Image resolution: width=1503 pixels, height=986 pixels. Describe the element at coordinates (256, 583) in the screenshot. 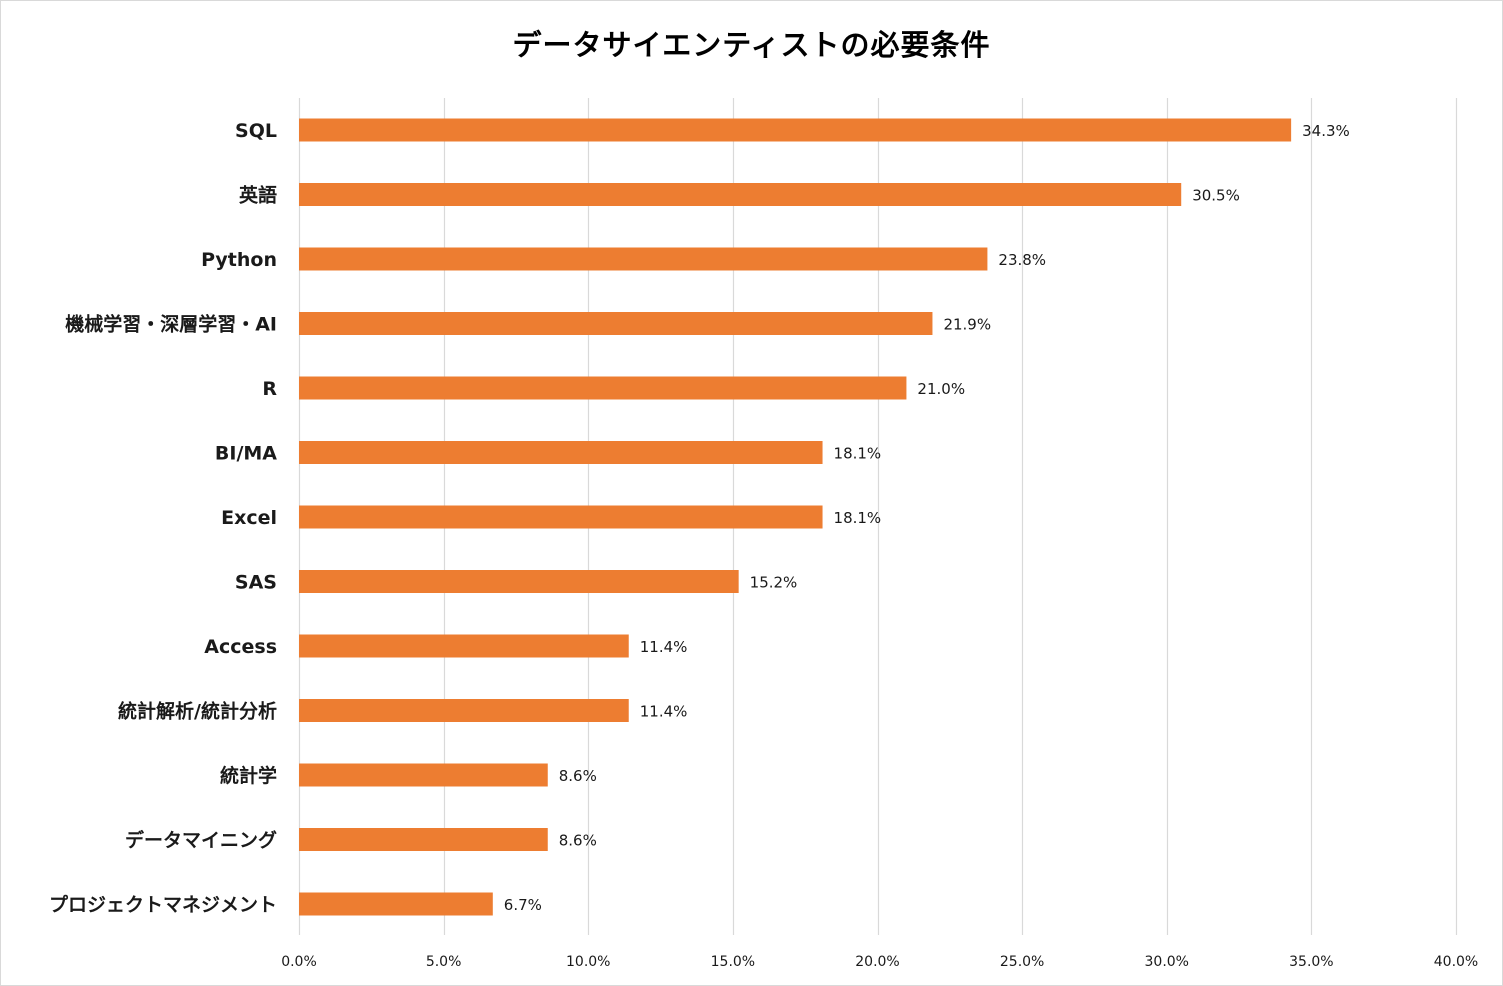

I see `category-label: SAS` at that location.